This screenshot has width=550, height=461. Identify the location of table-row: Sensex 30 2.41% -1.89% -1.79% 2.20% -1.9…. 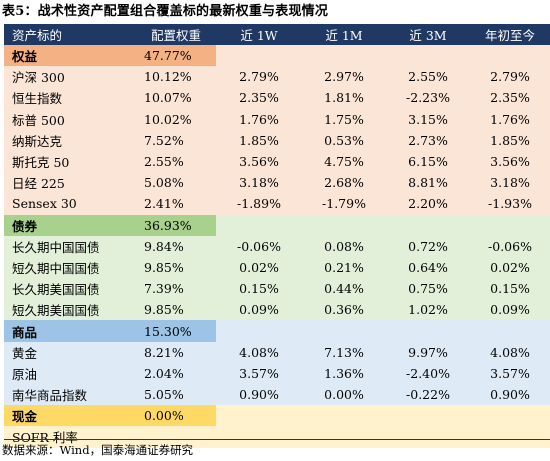
(277, 204).